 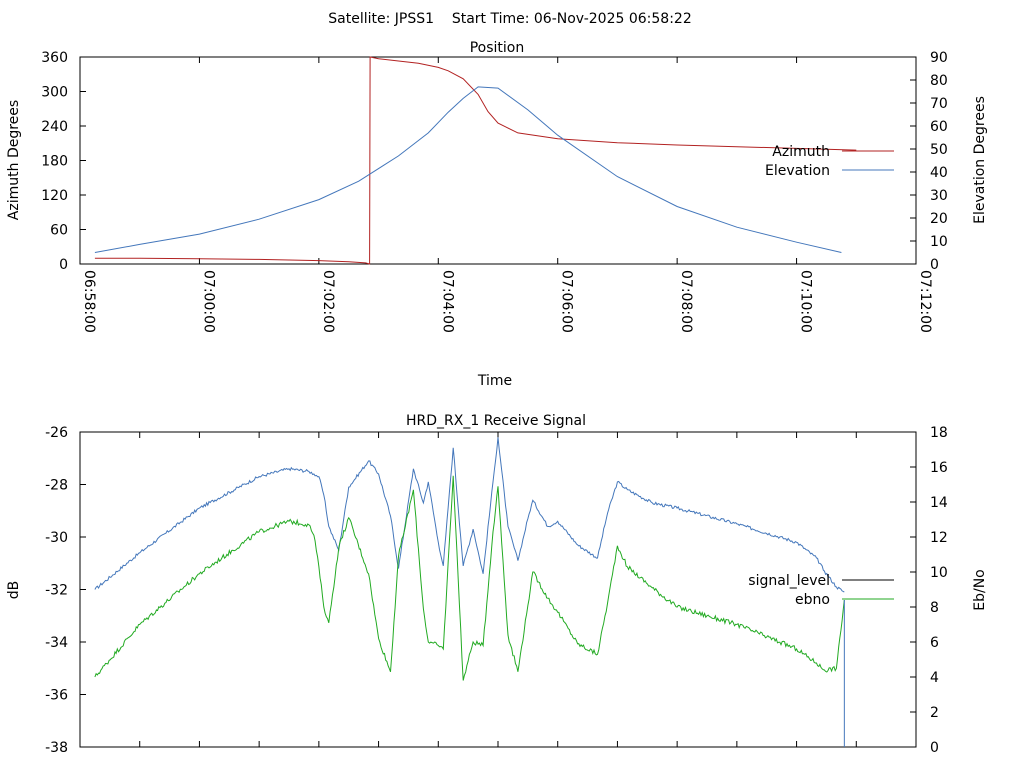 I want to click on x-tick-label: 07:04:00, so click(x=447, y=301).